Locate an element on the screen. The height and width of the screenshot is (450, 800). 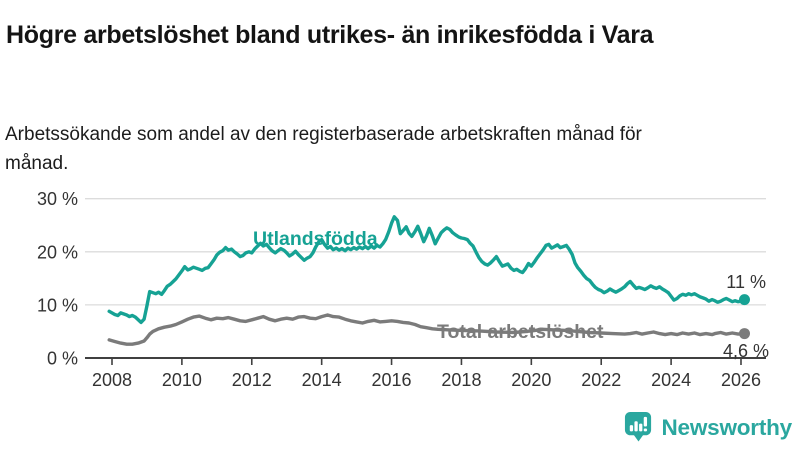
series-label-total-arbetsloshet: Total arbetslöshet is located at coordinates (520, 332).